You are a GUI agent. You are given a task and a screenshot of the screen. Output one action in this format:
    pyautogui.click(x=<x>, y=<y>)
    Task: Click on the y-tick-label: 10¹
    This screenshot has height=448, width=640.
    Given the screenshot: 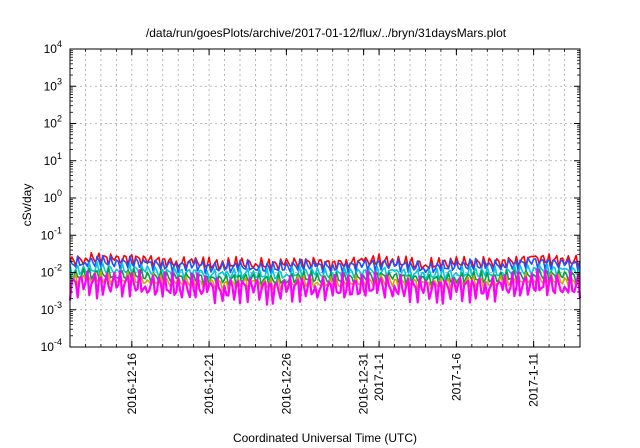 What is the action you would take?
    pyautogui.click(x=53, y=159)
    